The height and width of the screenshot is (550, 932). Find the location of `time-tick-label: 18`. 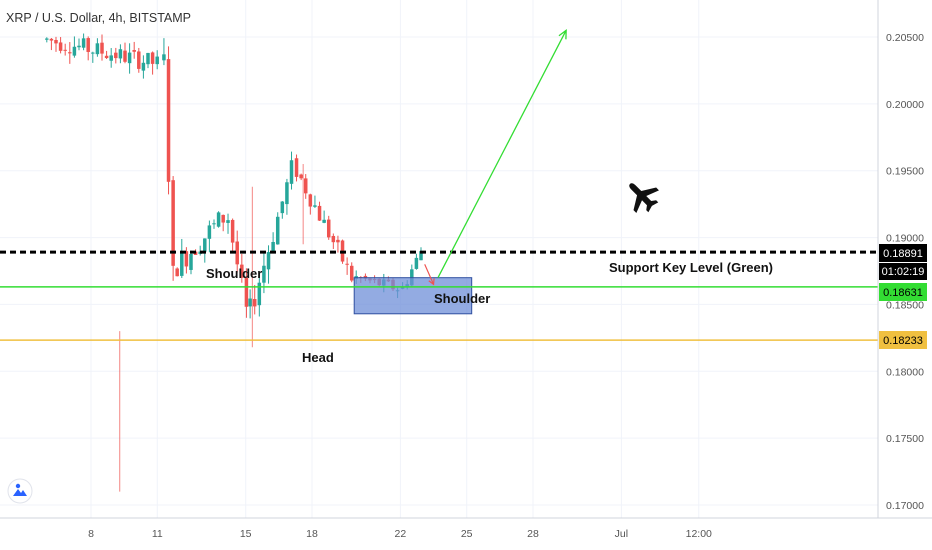

time-tick-label: 18 is located at coordinates (312, 534).